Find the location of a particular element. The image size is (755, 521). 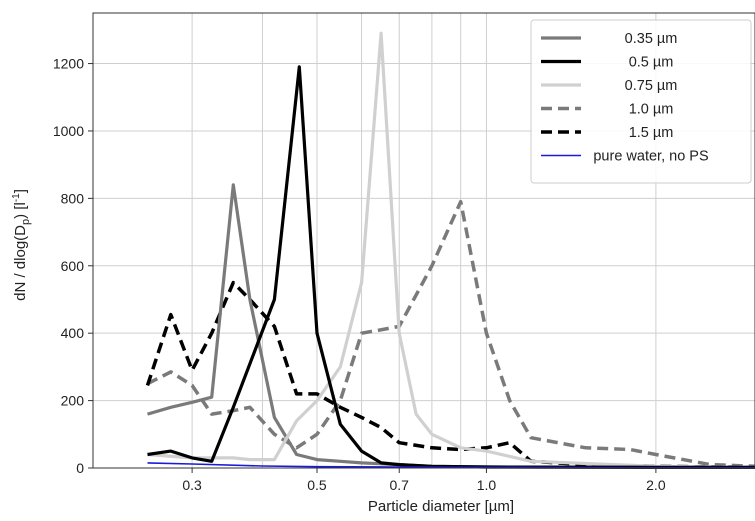

x-axis-ticks: 0.3 0.5 0.7 1.0 2.0 is located at coordinates (424, 480).